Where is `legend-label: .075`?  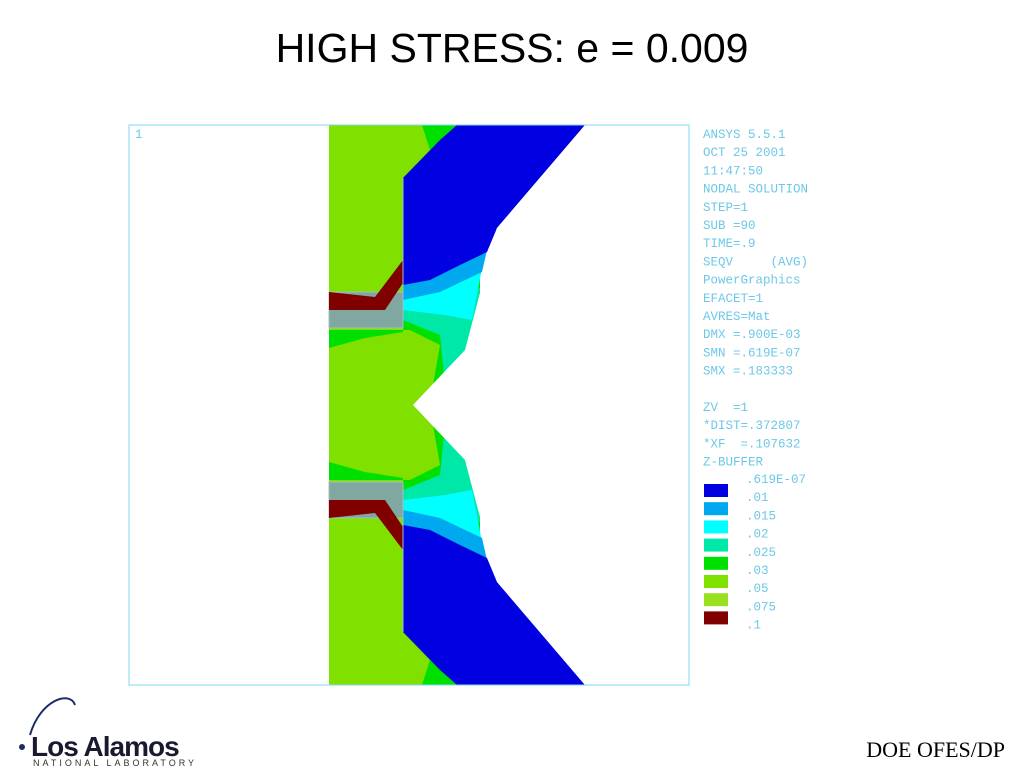
legend-label: .075 is located at coordinates (761, 607).